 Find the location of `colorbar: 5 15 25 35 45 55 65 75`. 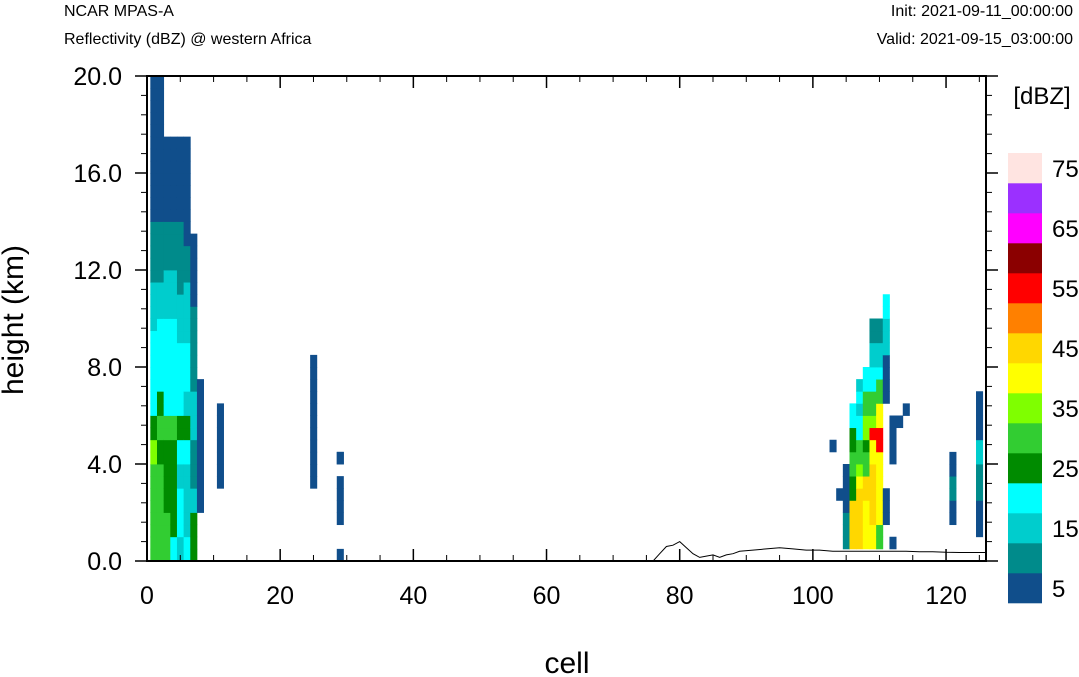

colorbar: 5 15 25 35 45 55 65 75 is located at coordinates (1043, 378).